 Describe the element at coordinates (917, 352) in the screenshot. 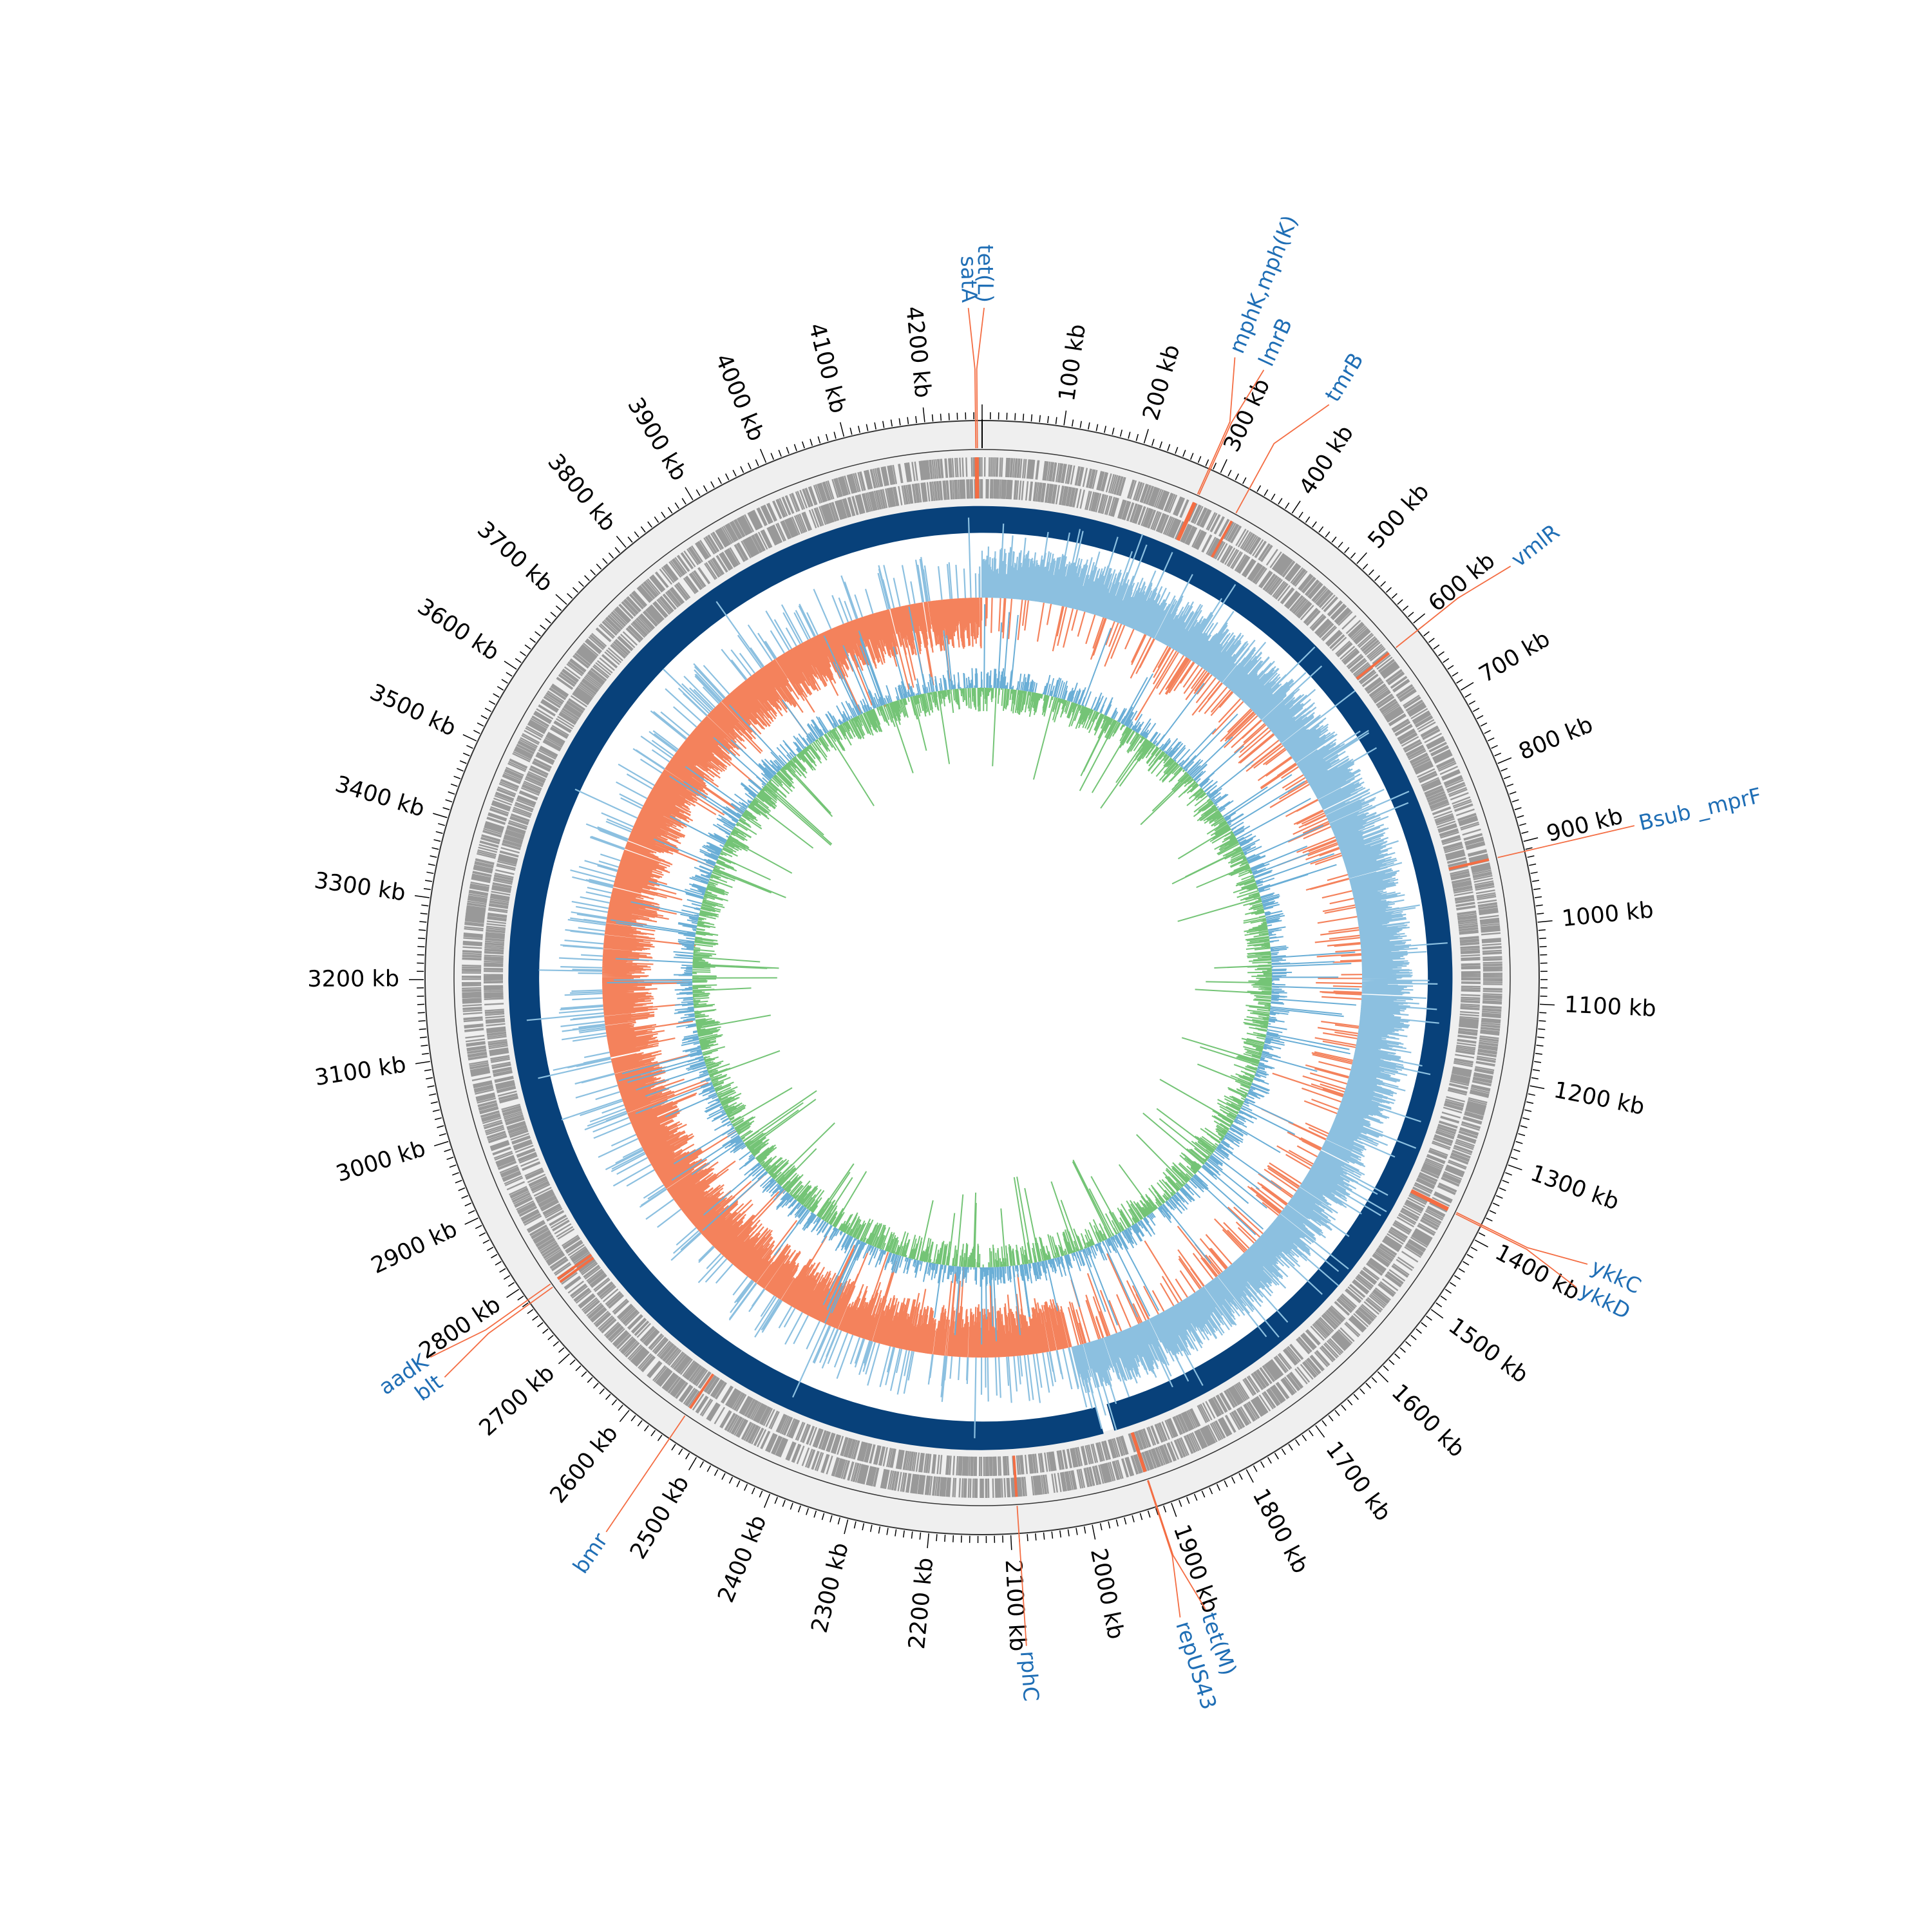

I see `tick-label: 4200 kb` at that location.